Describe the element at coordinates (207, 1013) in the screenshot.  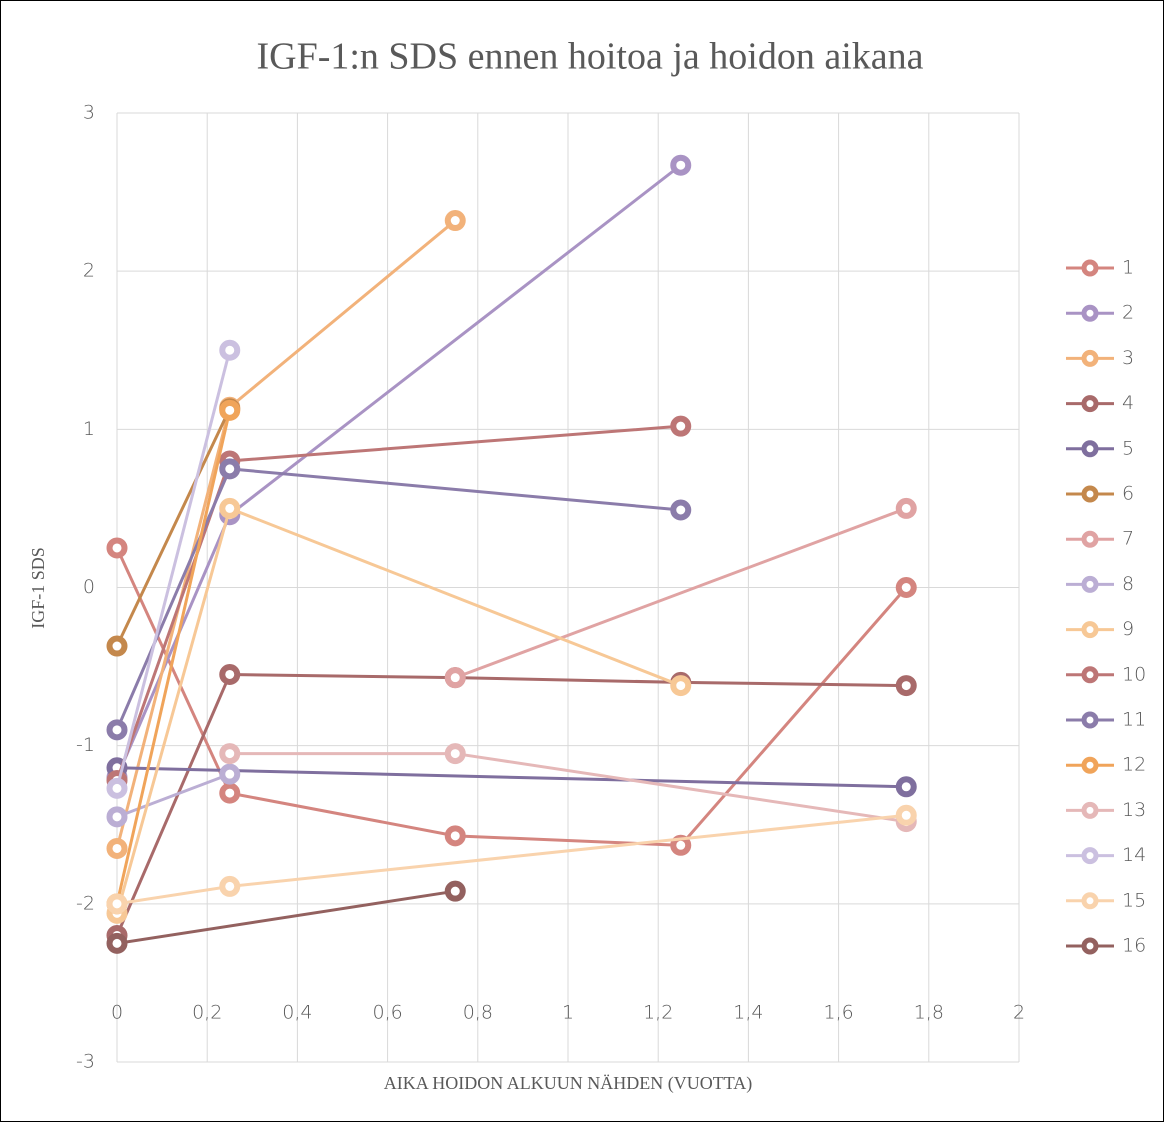
I see `x-tick-label: 0,2` at that location.